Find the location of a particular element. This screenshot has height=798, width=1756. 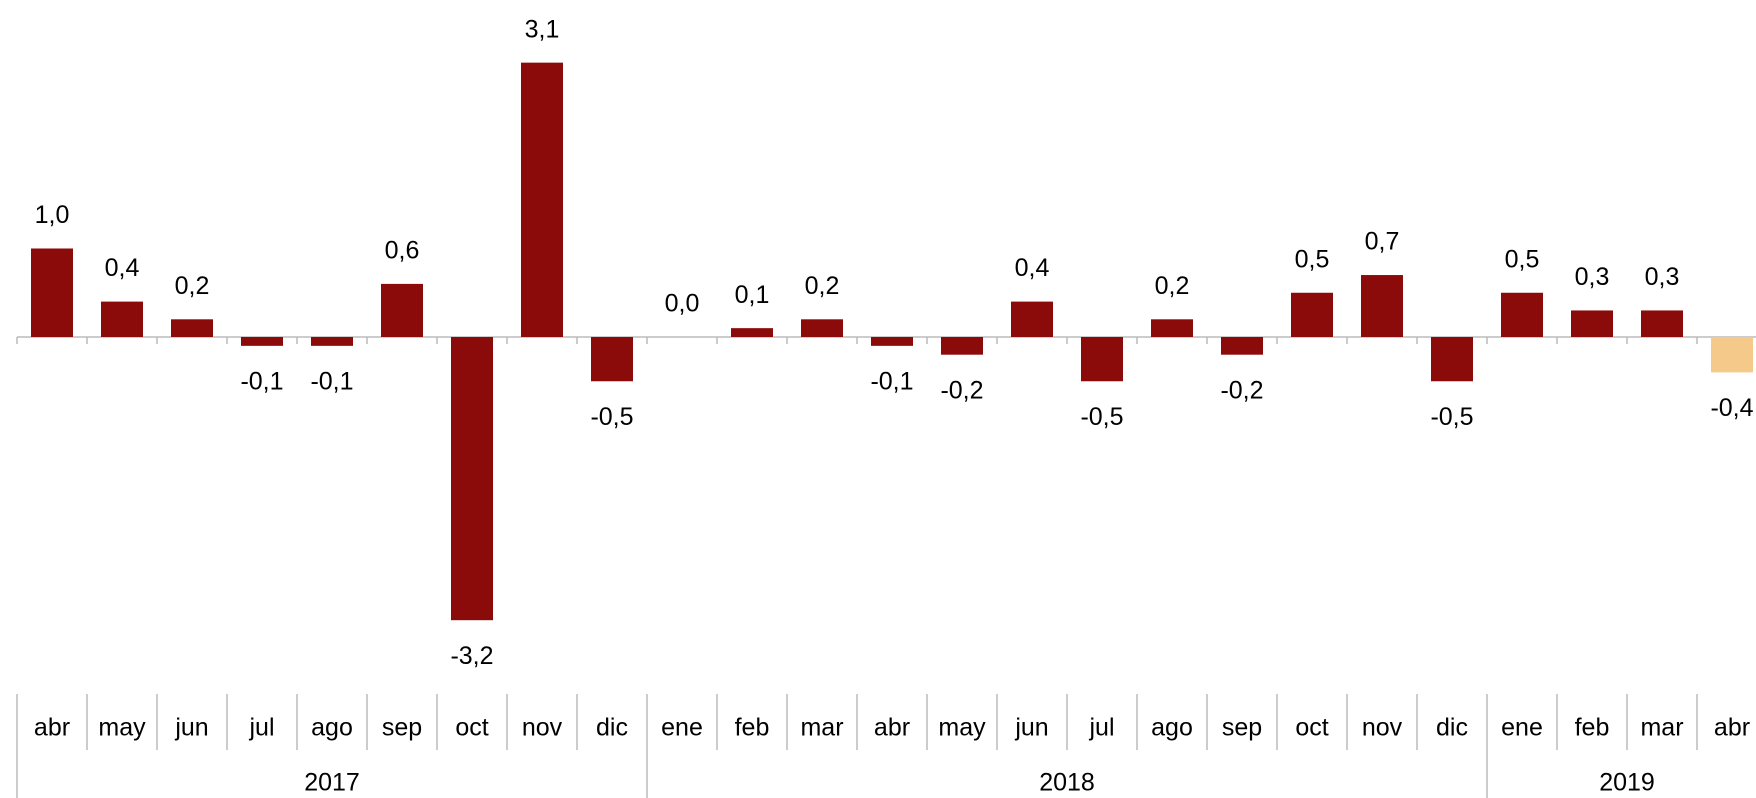

value-label: -0,4 is located at coordinates (1731, 408).